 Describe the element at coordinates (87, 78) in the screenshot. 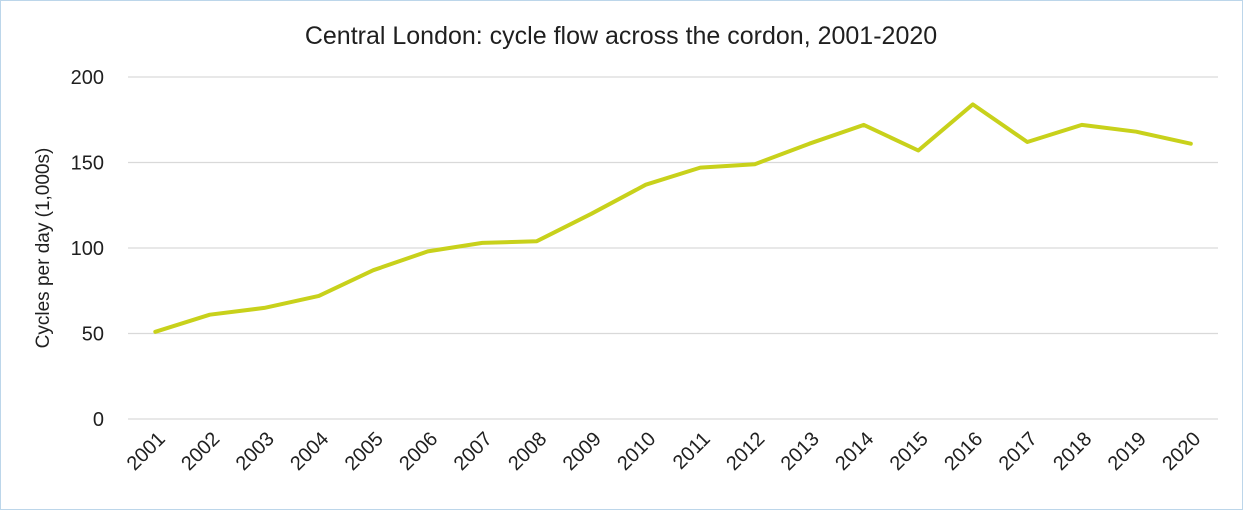

I see `y-tick-label: 200` at that location.